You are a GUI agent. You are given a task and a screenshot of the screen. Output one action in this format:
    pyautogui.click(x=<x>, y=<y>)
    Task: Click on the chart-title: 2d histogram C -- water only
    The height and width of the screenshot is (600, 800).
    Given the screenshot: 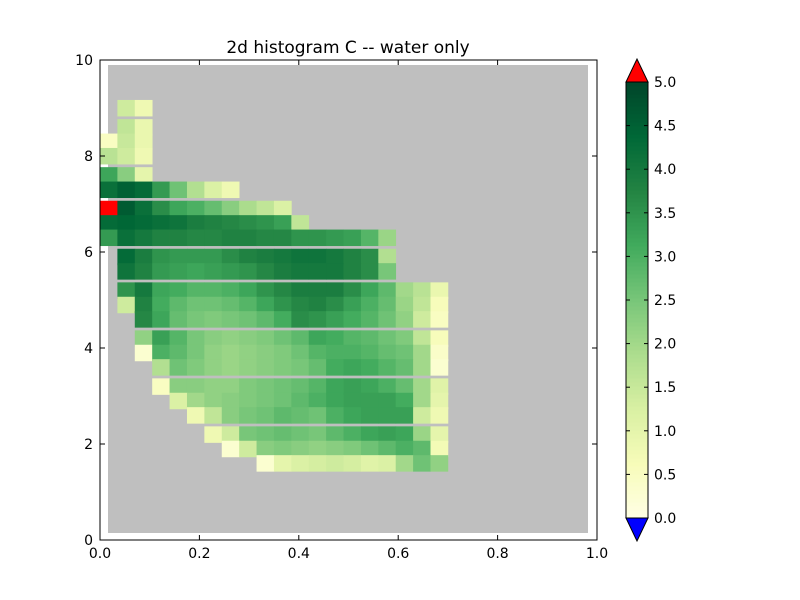 What is the action you would take?
    pyautogui.click(x=347, y=48)
    